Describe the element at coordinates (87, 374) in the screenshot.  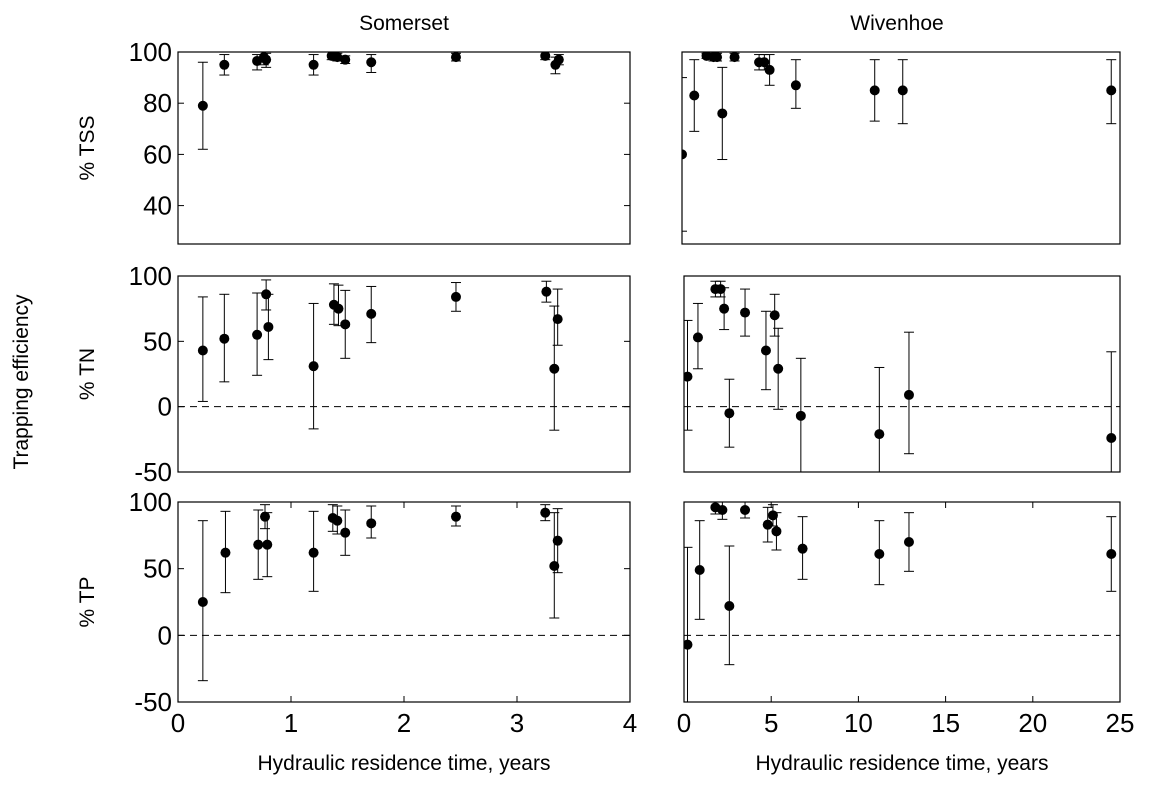
I see `y-axis-label: % TN` at that location.